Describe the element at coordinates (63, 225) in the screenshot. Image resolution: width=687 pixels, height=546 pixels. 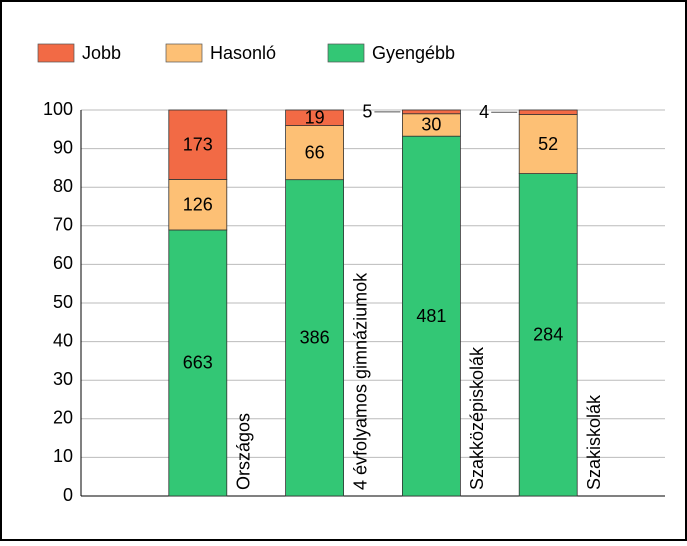
I see `y-tick-label: 70` at that location.